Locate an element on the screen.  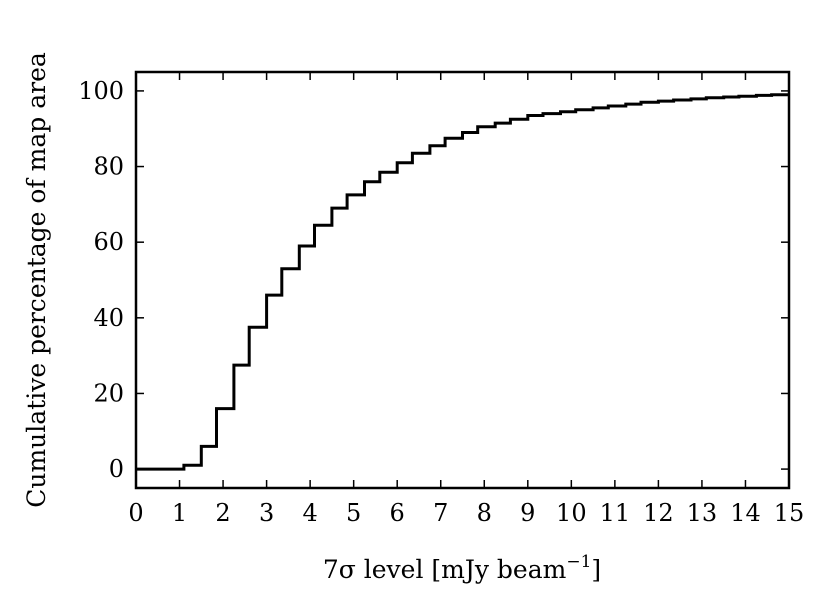
x-tick-label: 6 is located at coordinates (397, 513).